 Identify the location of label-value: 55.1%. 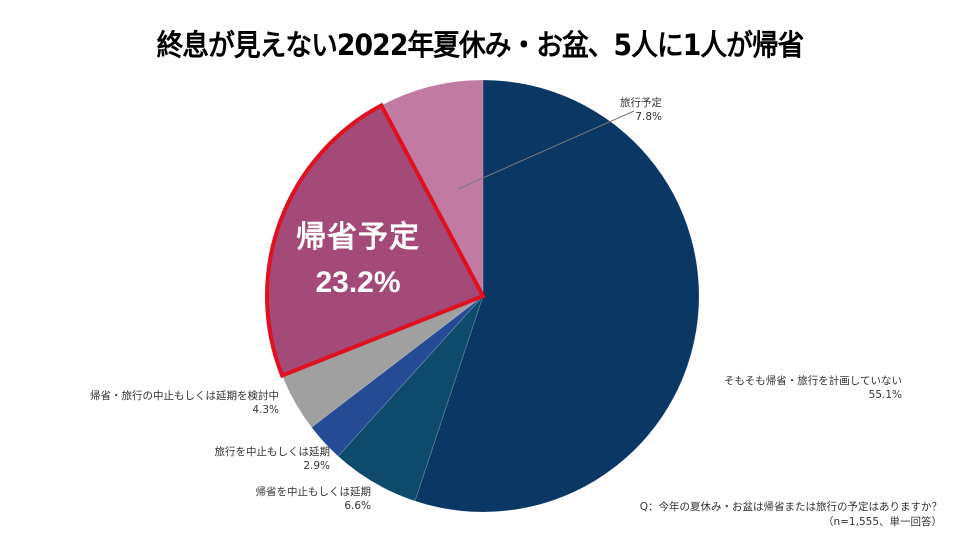
(885, 395).